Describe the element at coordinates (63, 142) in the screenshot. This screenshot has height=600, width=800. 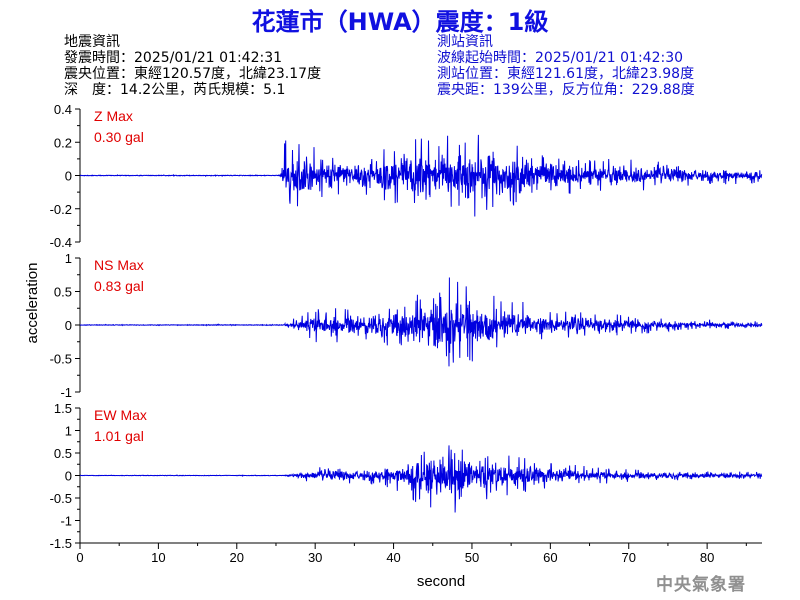
I see `z-y-tick-label: 0.2` at that location.